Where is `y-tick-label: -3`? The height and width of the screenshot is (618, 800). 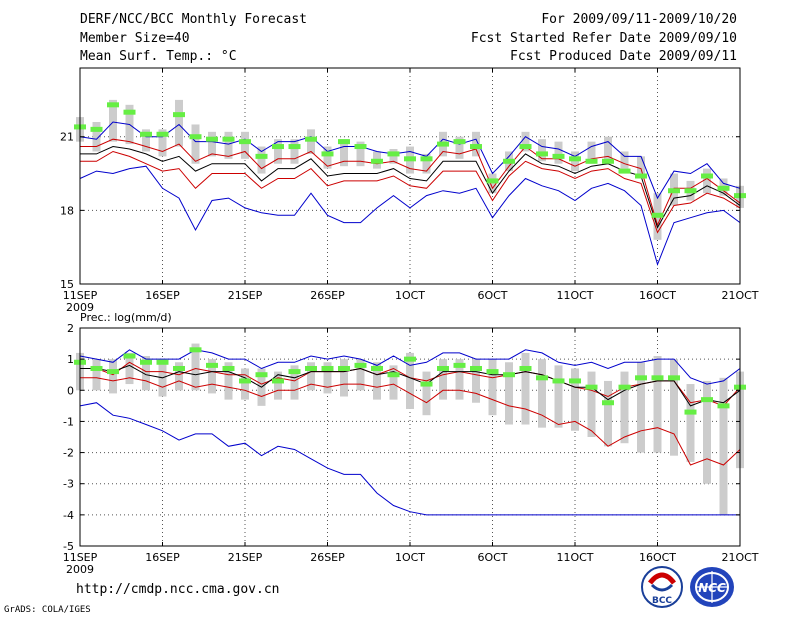 y-tick-label: -3 is located at coordinates (68, 484).